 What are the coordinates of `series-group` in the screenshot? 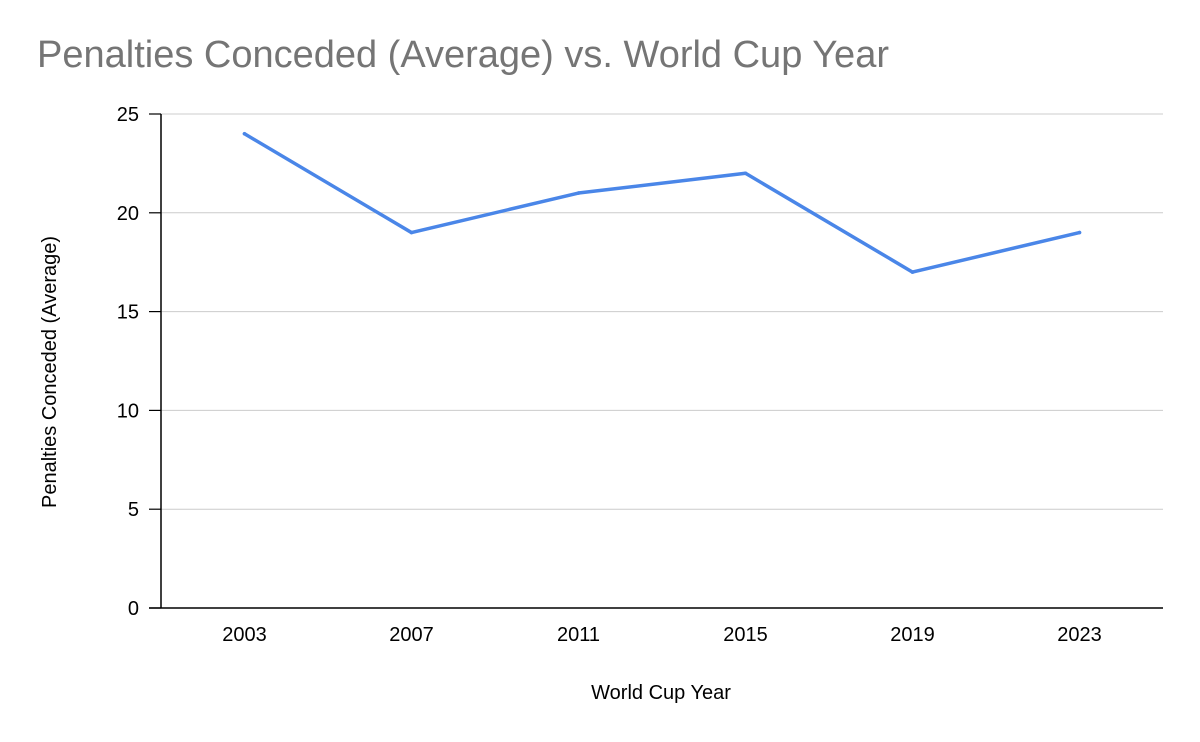 It's located at (662, 202).